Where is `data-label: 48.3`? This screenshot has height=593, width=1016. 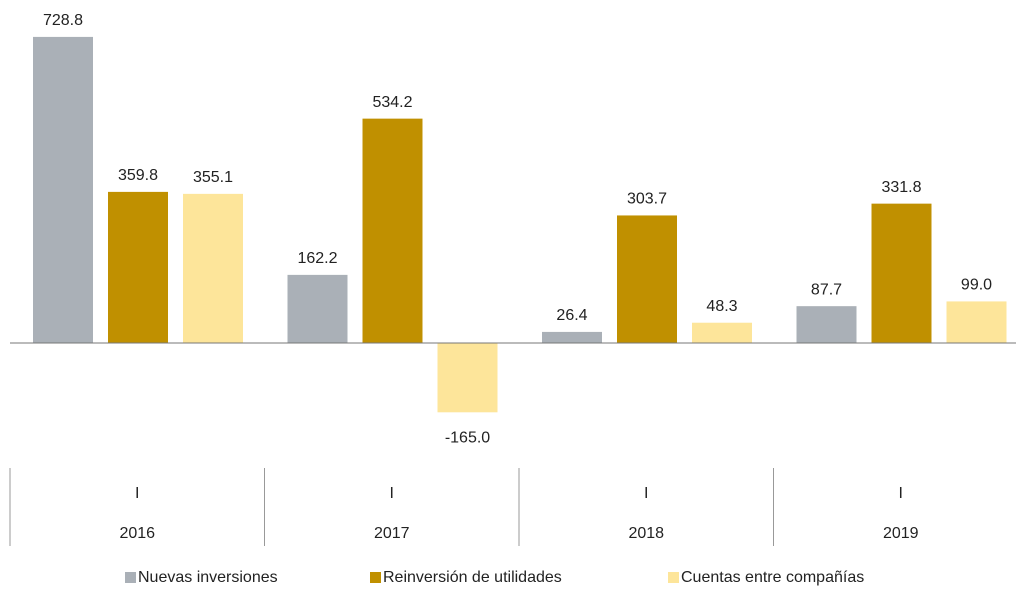 data-label: 48.3 is located at coordinates (721, 306).